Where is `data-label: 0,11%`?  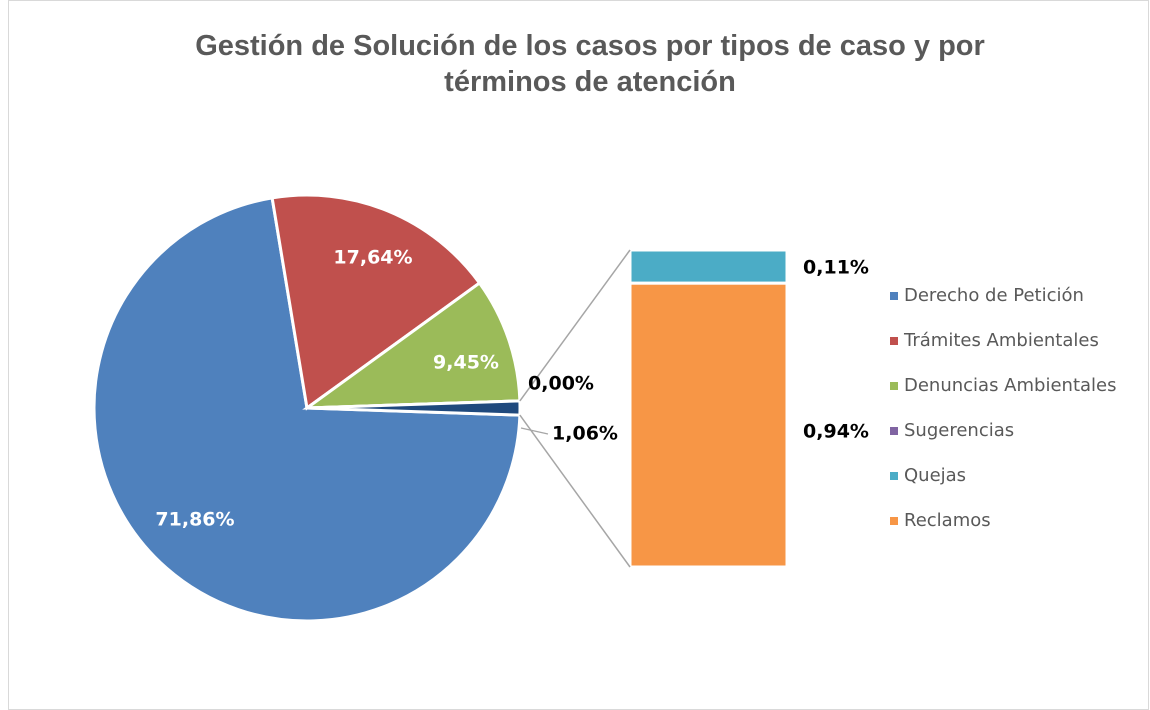
data-label: 0,11% is located at coordinates (836, 268).